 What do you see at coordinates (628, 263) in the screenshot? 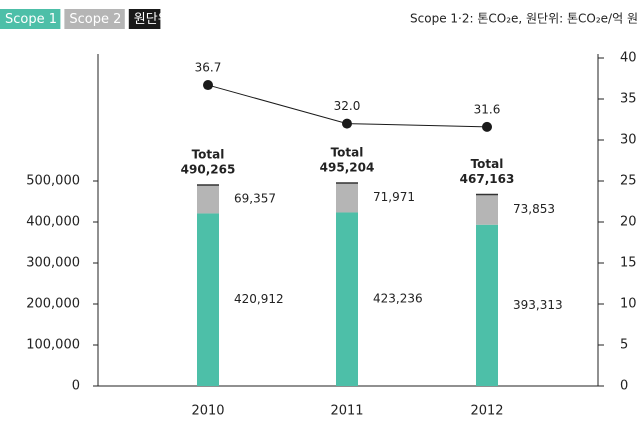
I see `y2-tick-label: 15` at bounding box center [628, 263].